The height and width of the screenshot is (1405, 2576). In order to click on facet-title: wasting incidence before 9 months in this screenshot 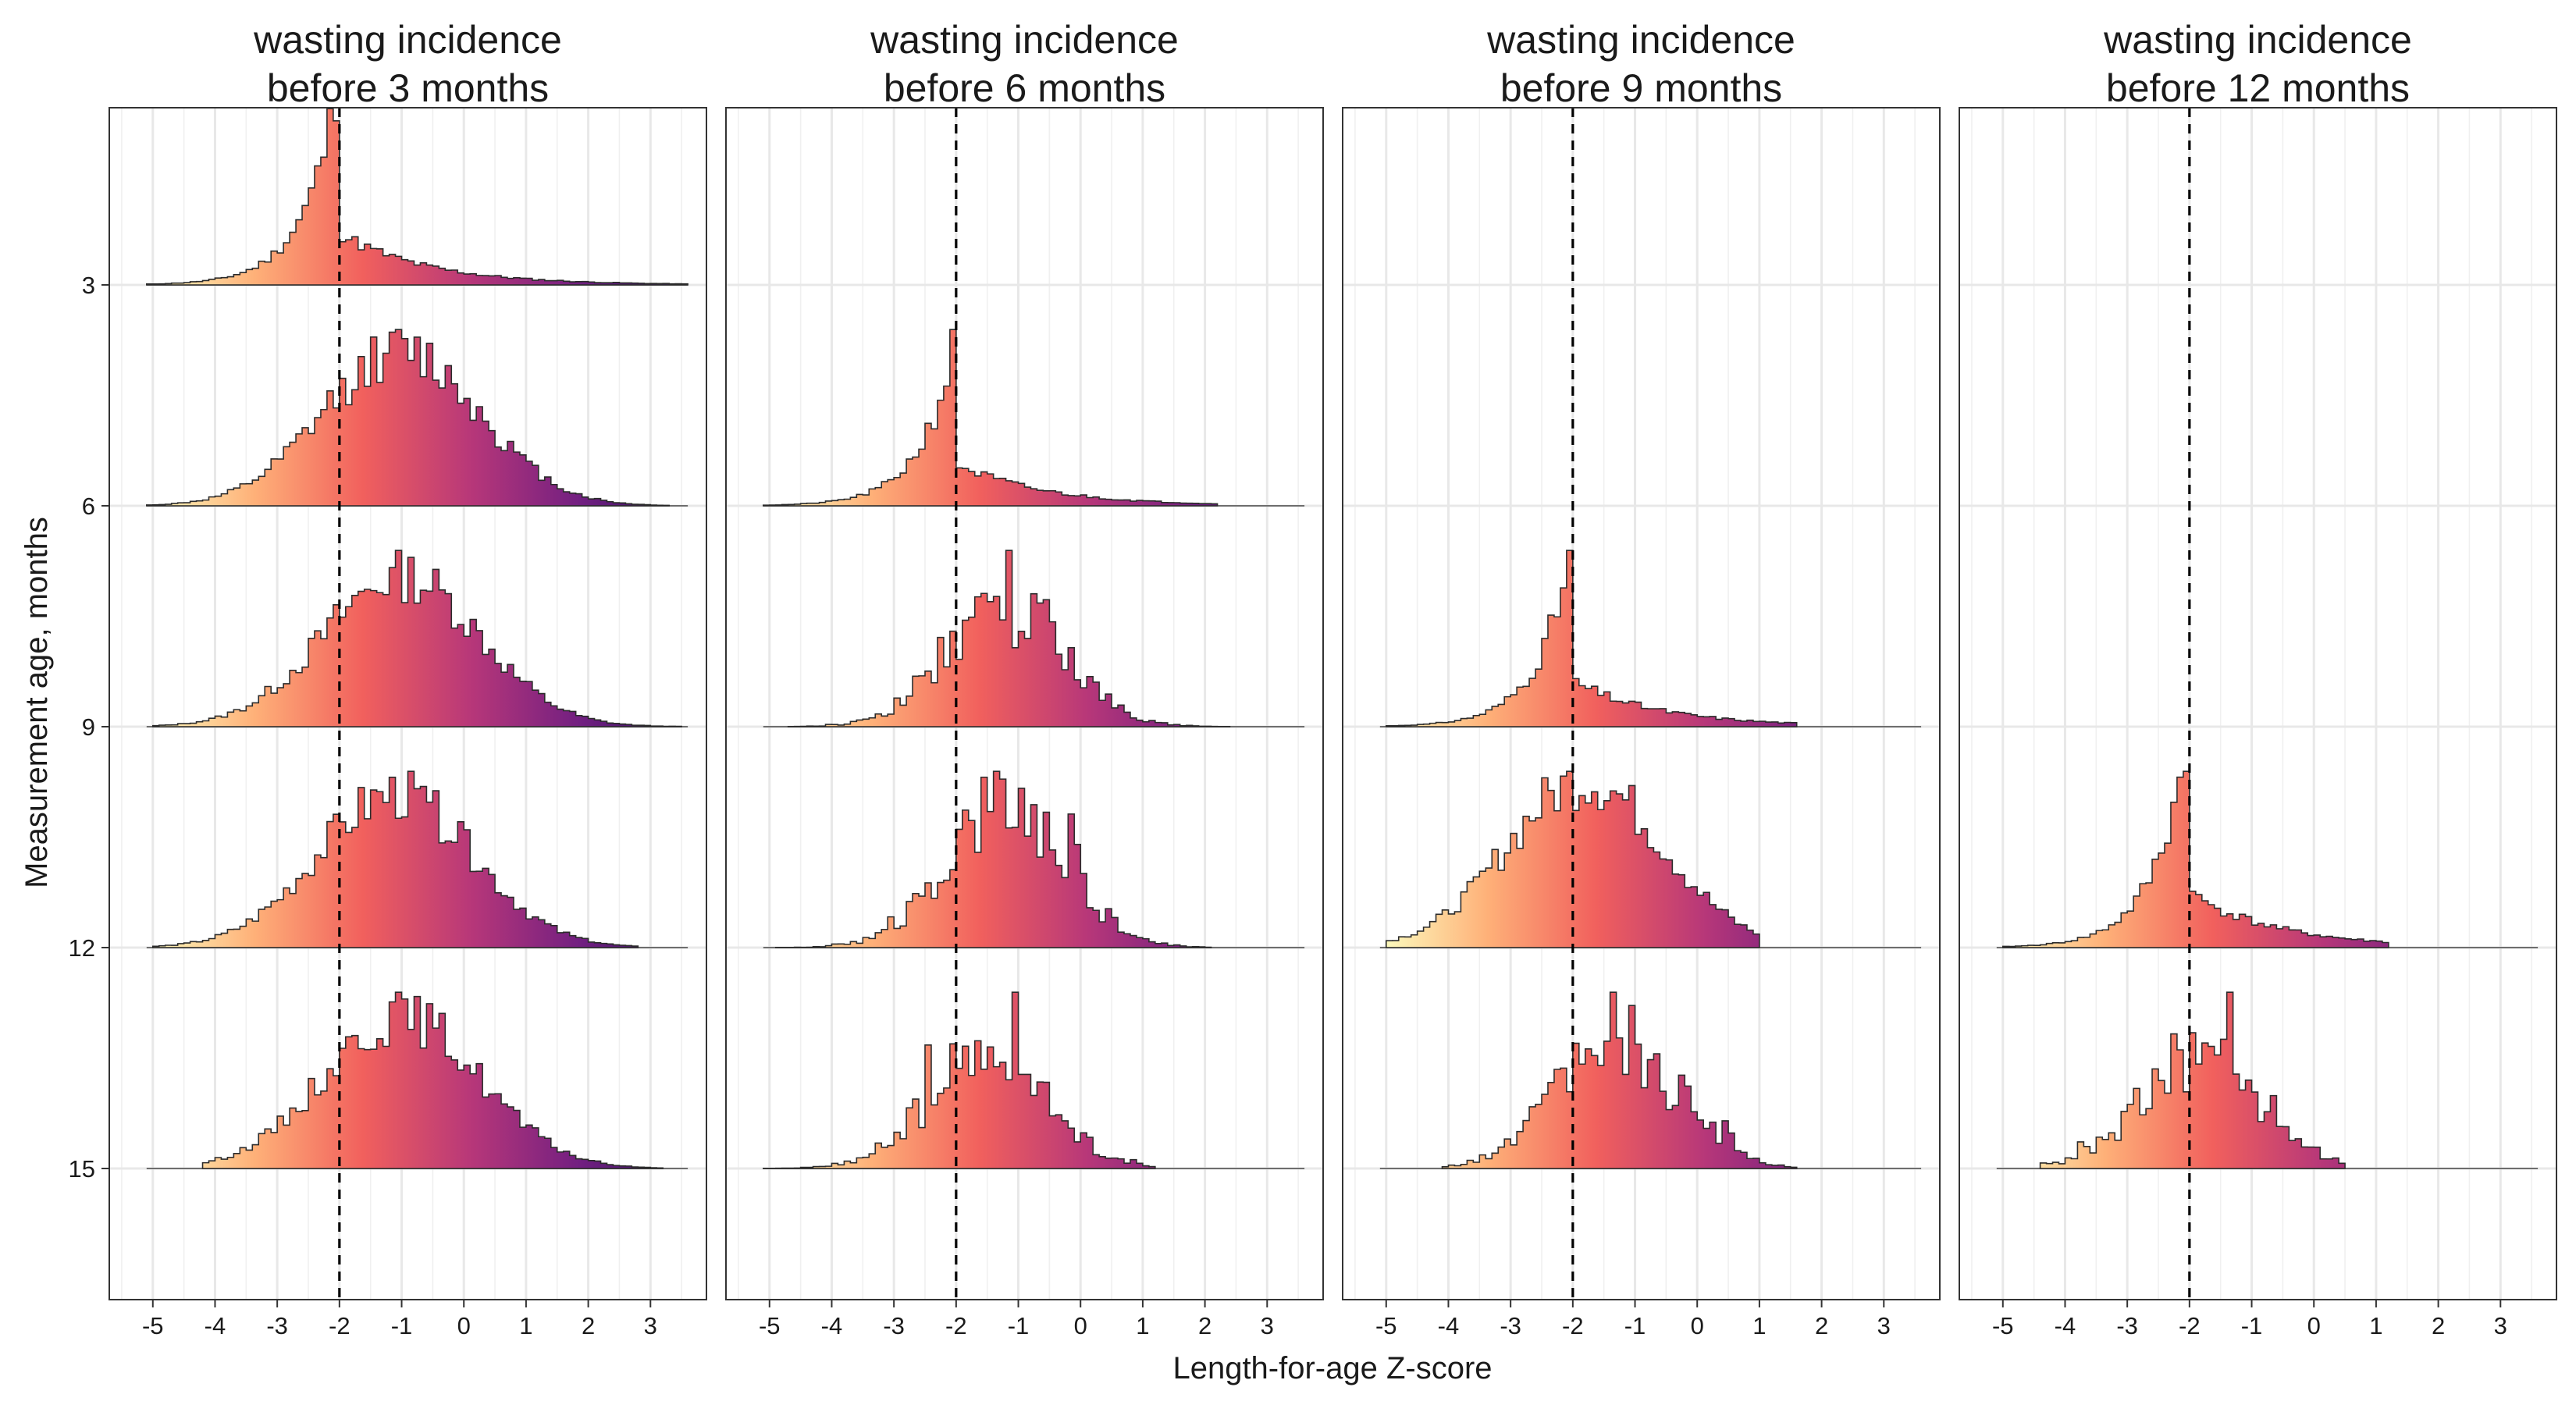, I will do `click(1640, 64)`.